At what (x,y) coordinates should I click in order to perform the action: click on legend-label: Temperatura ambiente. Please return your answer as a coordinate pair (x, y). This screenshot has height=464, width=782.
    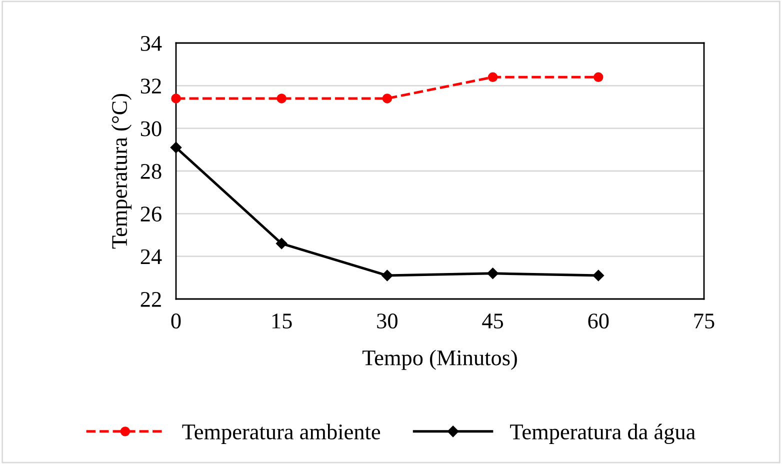
    Looking at the image, I should click on (281, 434).